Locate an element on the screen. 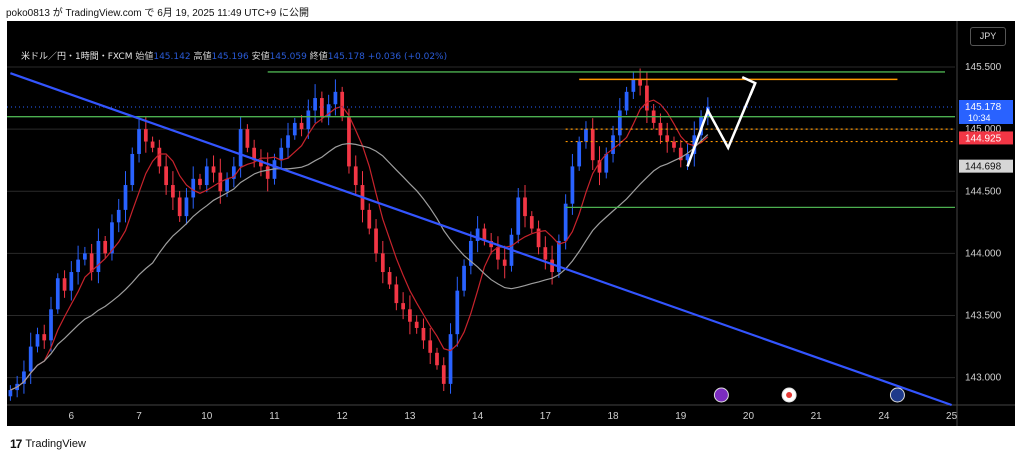  currency-button: JPY is located at coordinates (988, 36).